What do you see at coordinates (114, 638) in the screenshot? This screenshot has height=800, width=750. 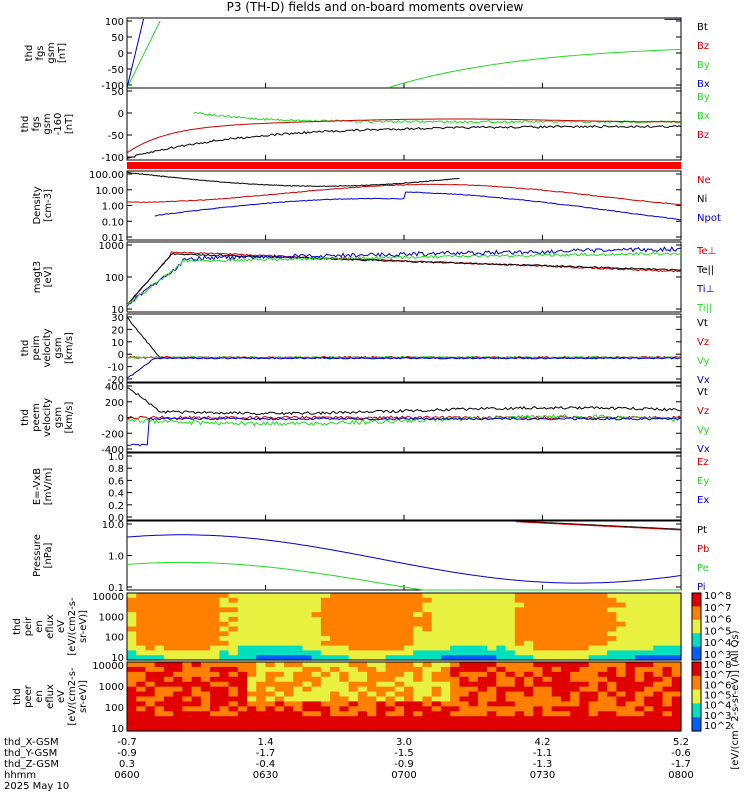 I see `y-tick-label: 100` at bounding box center [114, 638].